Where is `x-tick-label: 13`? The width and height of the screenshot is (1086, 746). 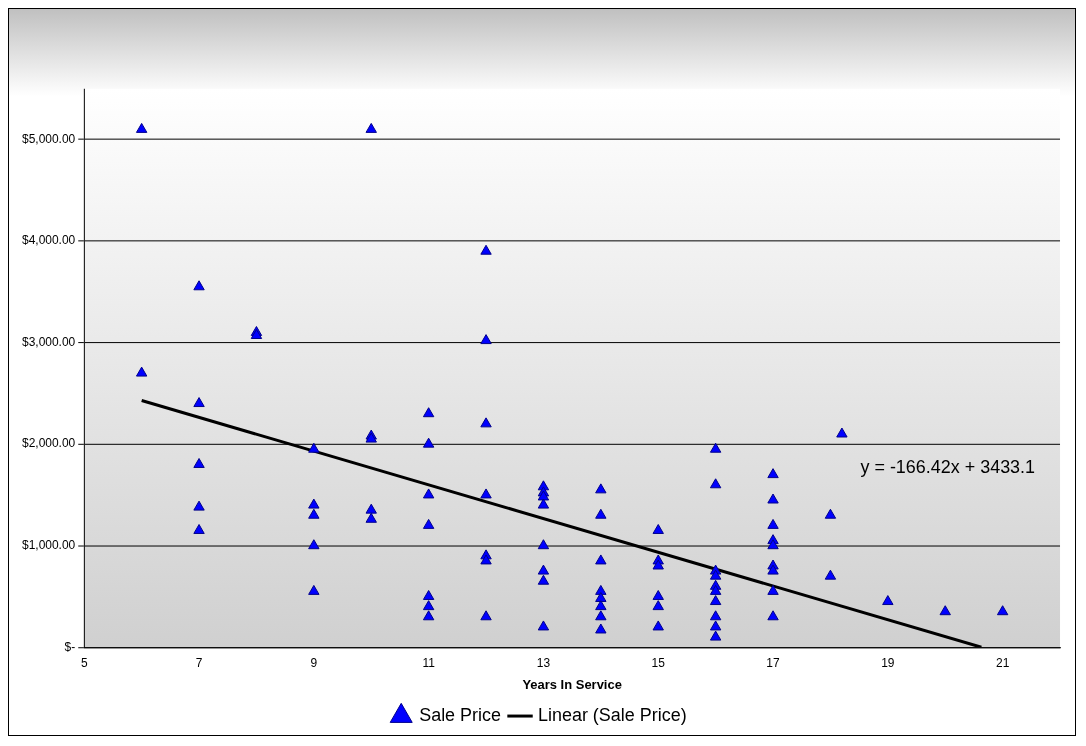 x-tick-label: 13 is located at coordinates (543, 662).